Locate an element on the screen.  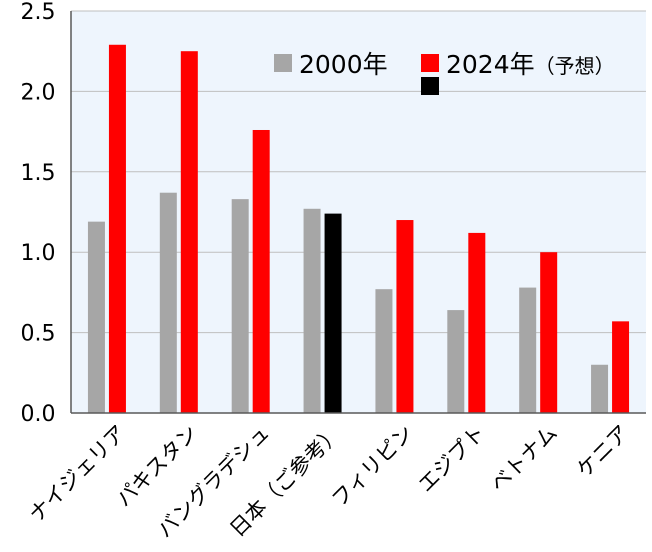
legend-label-2000: 2000年 is located at coordinates (343, 64).